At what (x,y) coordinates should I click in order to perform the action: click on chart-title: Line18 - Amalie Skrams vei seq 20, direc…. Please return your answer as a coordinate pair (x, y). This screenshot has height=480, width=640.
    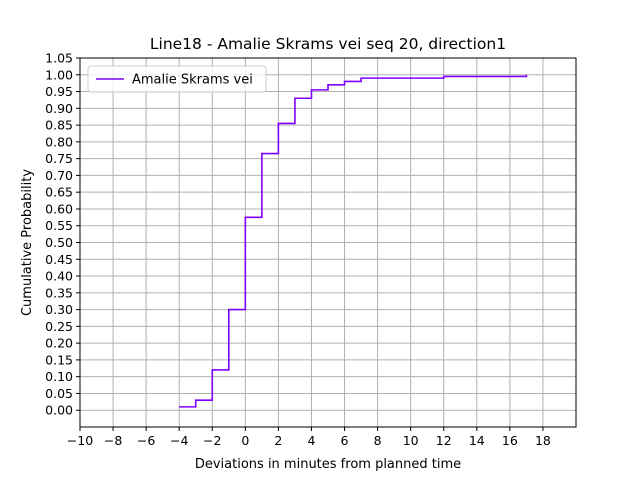
    Looking at the image, I should click on (328, 44).